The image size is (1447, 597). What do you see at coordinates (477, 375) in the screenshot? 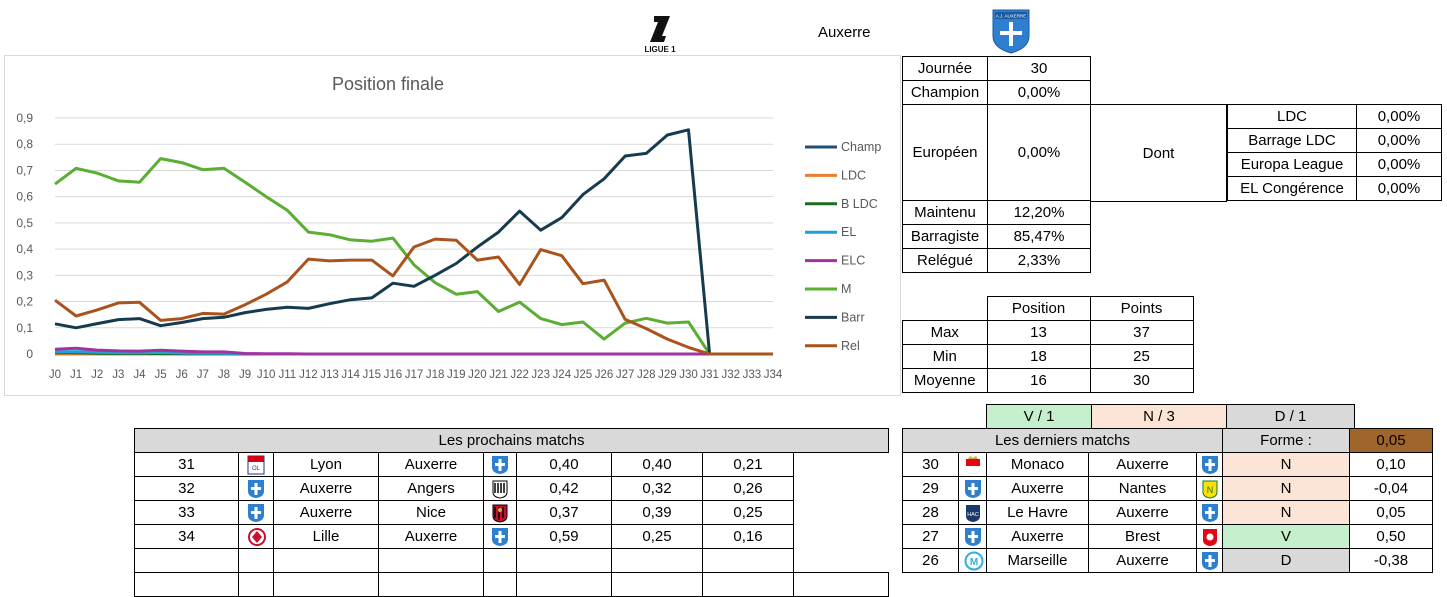
I see `x-tick-label: J20` at bounding box center [477, 375].